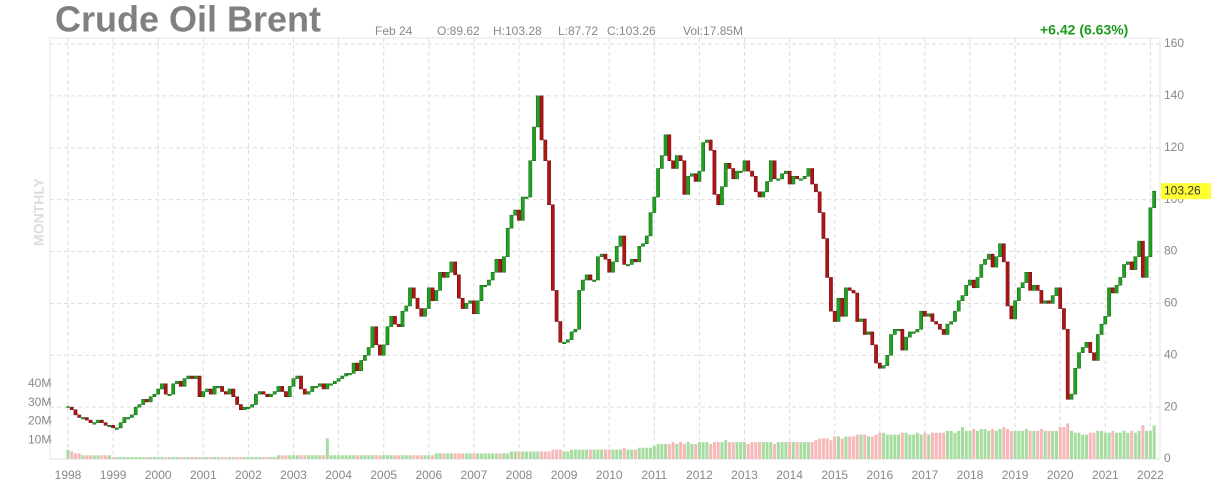  I want to click on x-tick-label: 2013, so click(744, 475).